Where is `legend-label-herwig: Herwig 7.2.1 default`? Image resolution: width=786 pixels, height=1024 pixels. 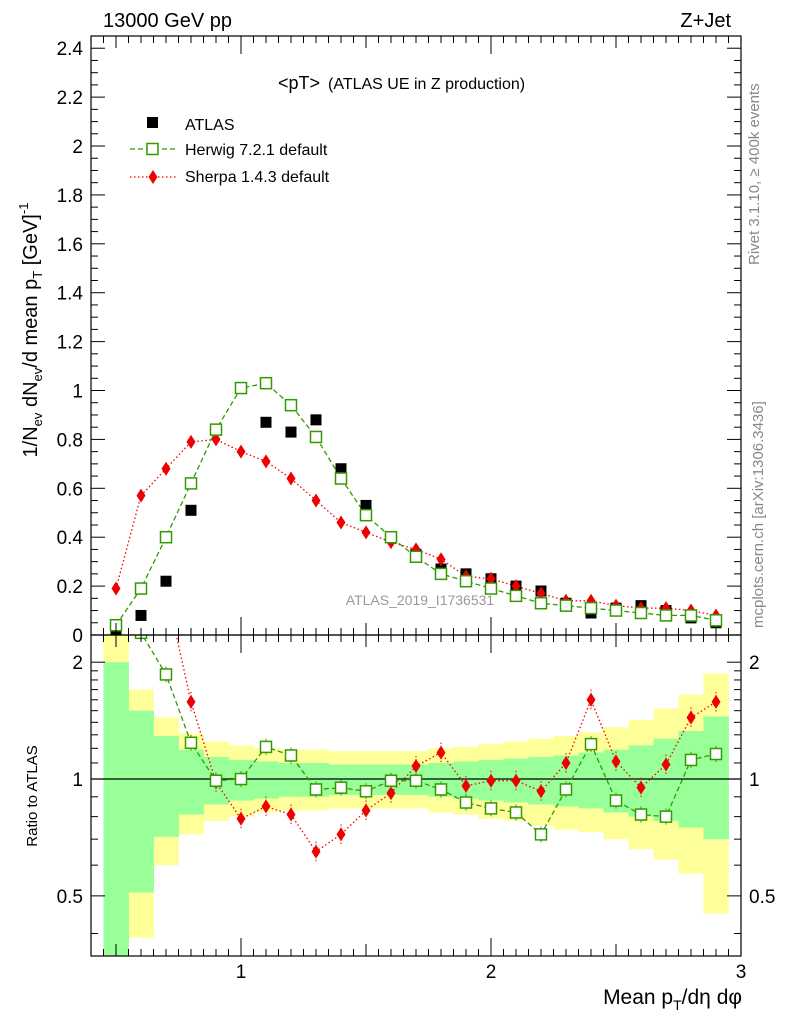
legend-label-herwig: Herwig 7.2.1 default is located at coordinates (256, 150).